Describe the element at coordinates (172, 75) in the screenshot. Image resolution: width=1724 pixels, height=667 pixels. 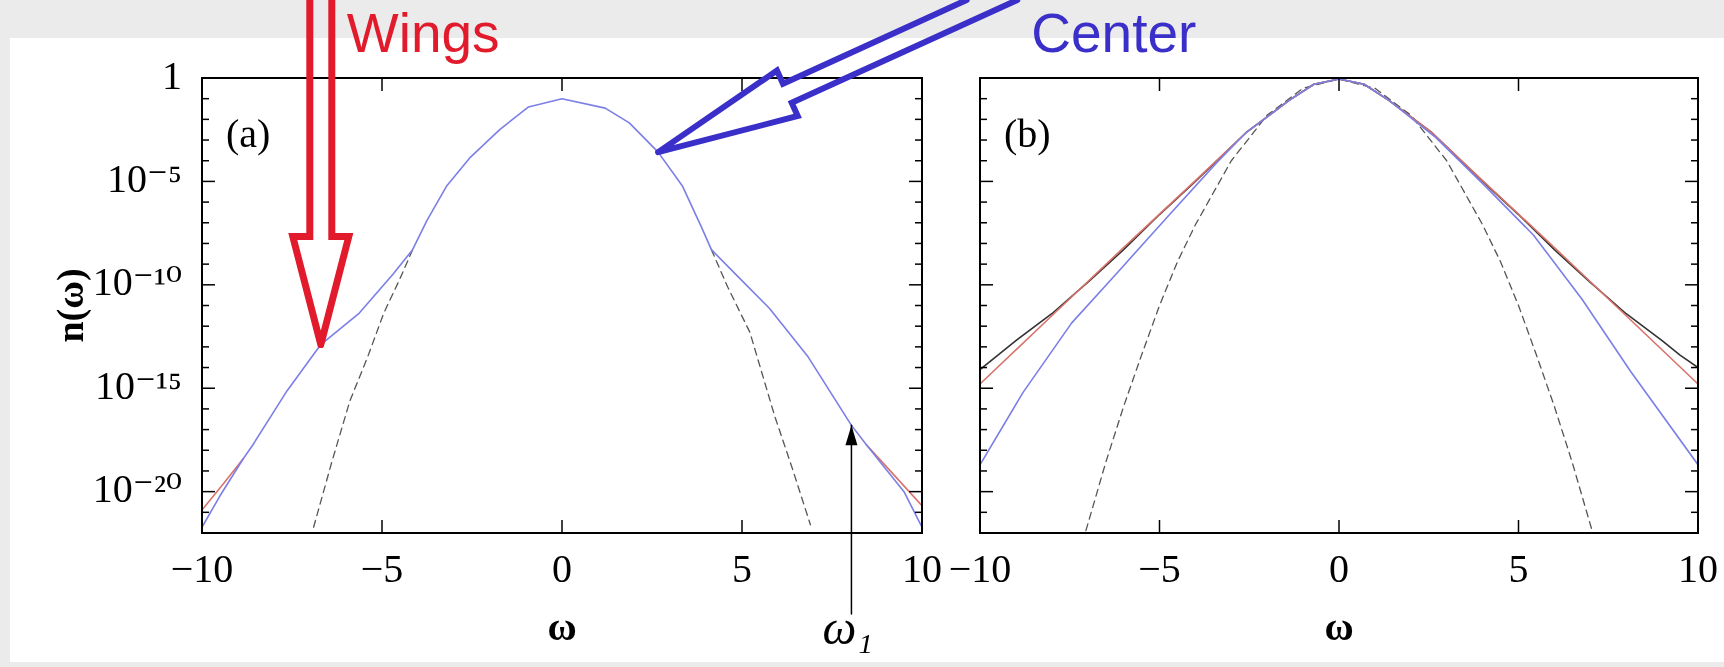
I see `y-tick-label: 1` at that location.